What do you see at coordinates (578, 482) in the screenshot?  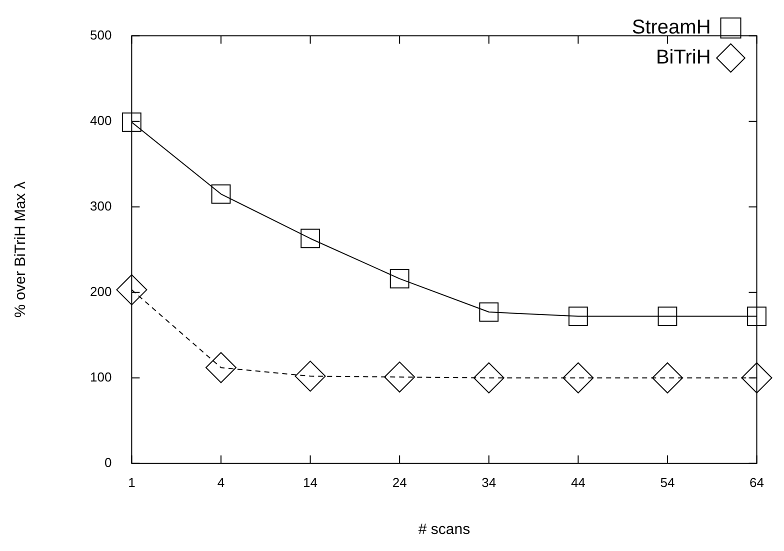 I see `x-tick-label: 44` at bounding box center [578, 482].